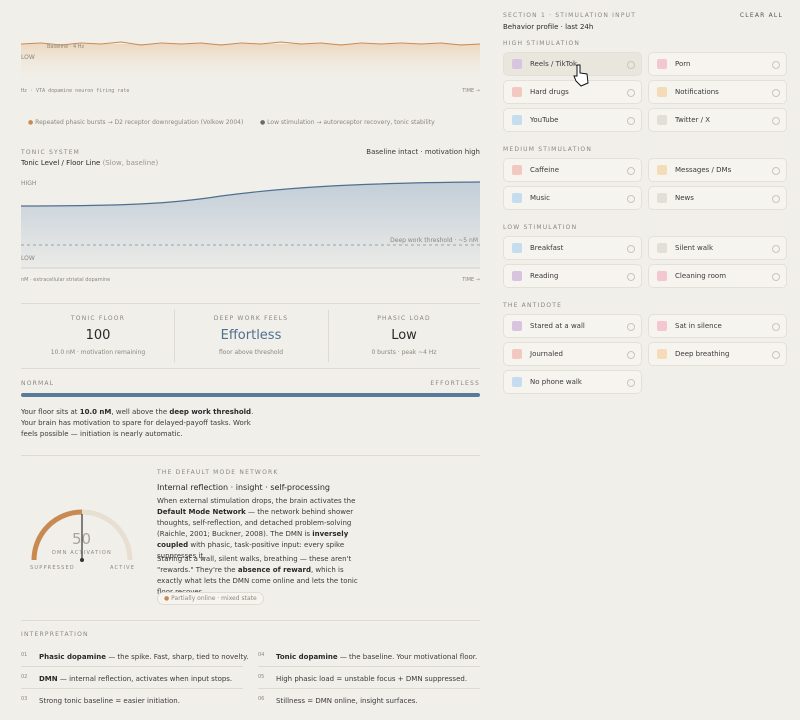  What do you see at coordinates (572, 354) in the screenshot?
I see `input-item: Journaled` at bounding box center [572, 354].